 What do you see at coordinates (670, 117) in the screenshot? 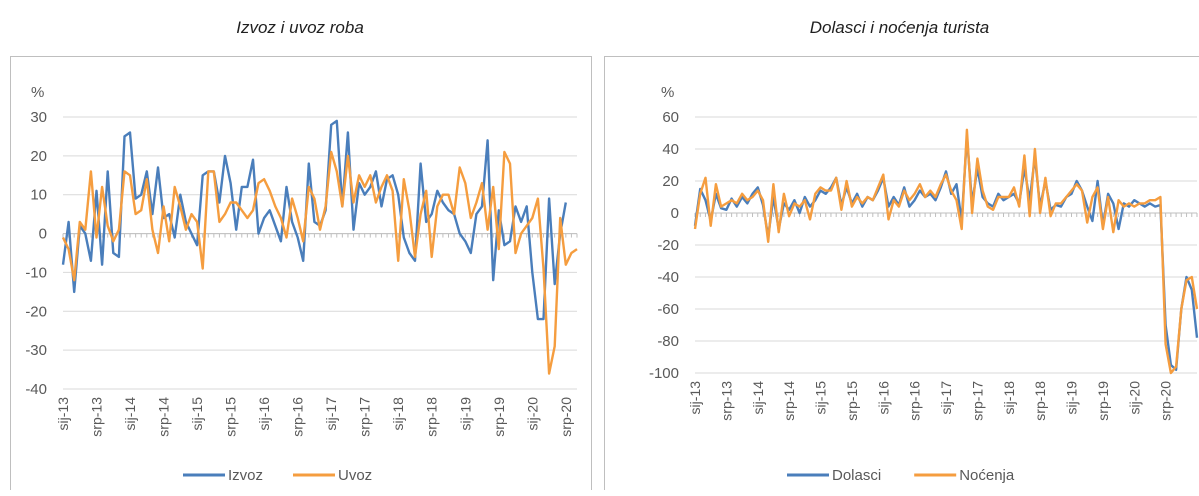
I see `y-tick-label: 60` at bounding box center [670, 117].